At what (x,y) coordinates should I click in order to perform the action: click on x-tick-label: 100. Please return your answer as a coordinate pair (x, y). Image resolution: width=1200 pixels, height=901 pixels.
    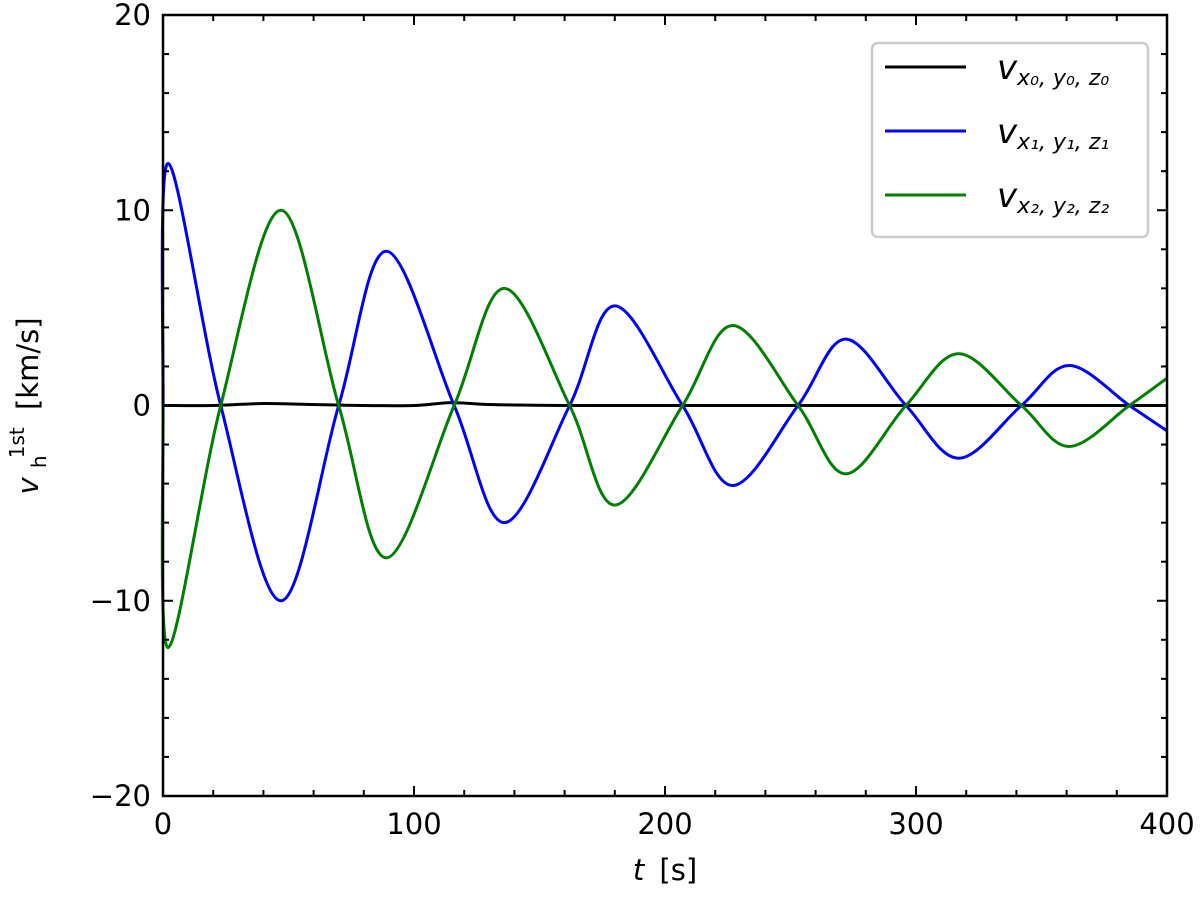
    Looking at the image, I should click on (413, 824).